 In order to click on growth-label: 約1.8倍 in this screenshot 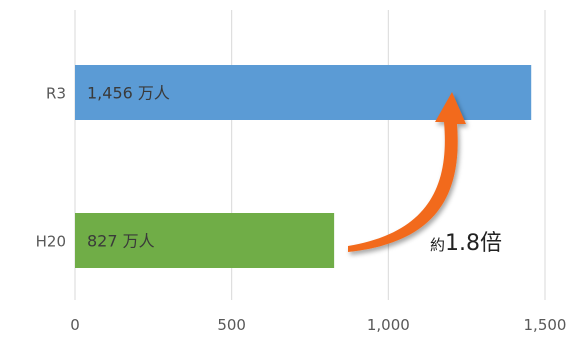, I will do `click(466, 243)`.